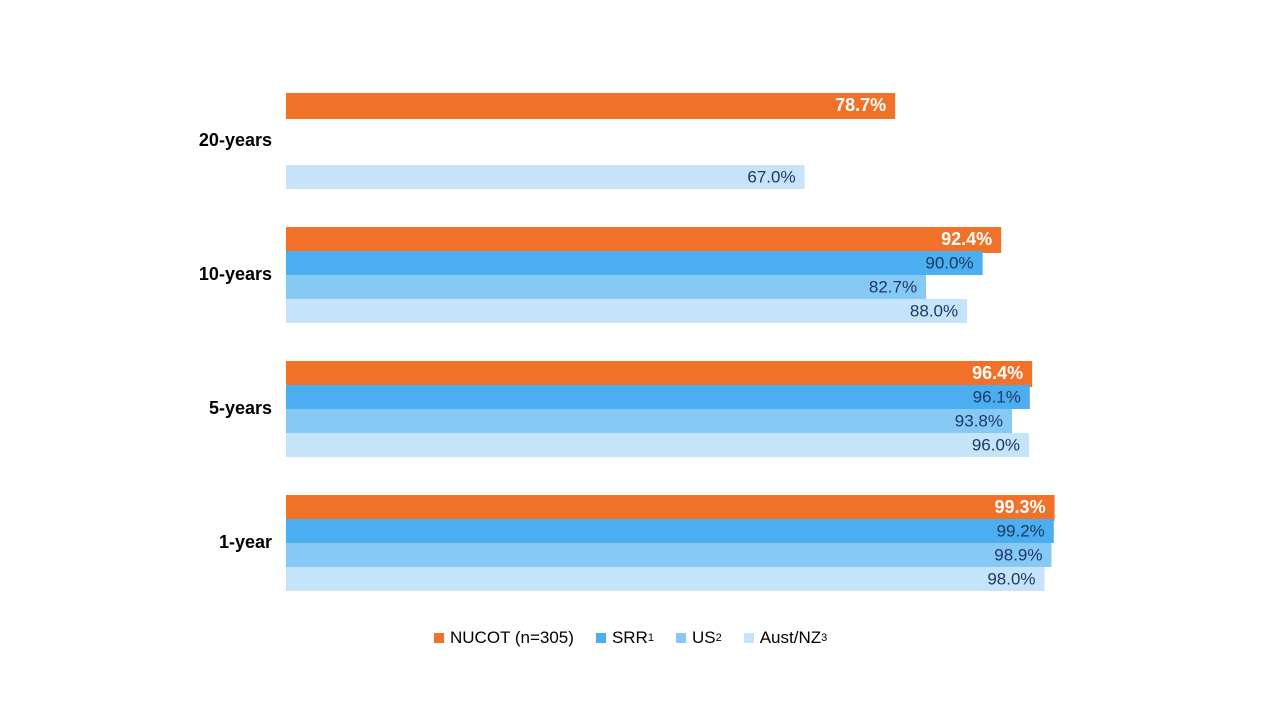  What do you see at coordinates (235, 140) in the screenshot?
I see `category-label: 20-years` at bounding box center [235, 140].